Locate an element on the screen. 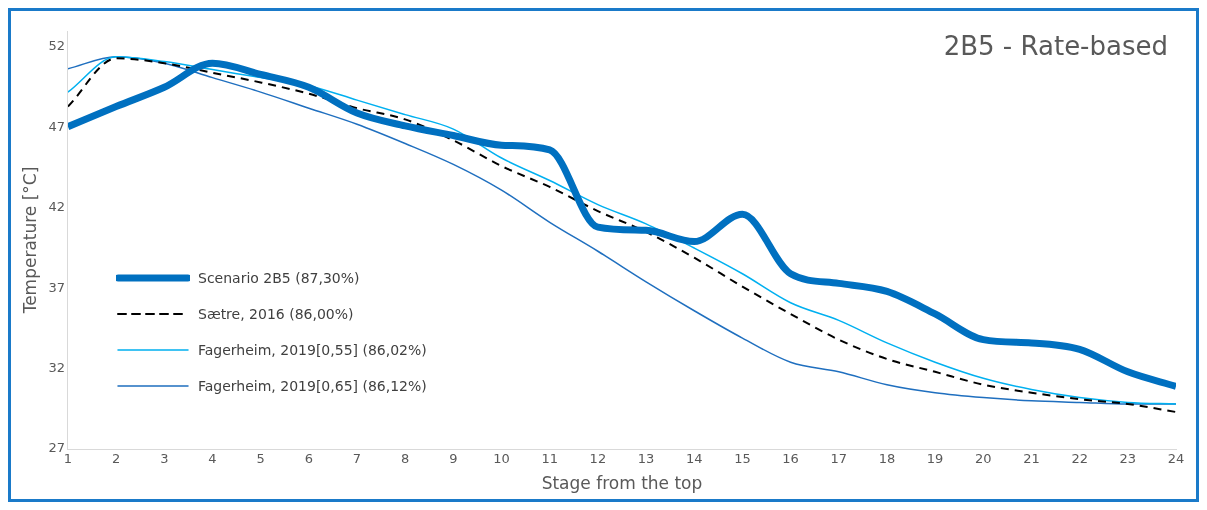 Image resolution: width=1207 pixels, height=510 pixels. x-tick-label: 12 is located at coordinates (598, 459).